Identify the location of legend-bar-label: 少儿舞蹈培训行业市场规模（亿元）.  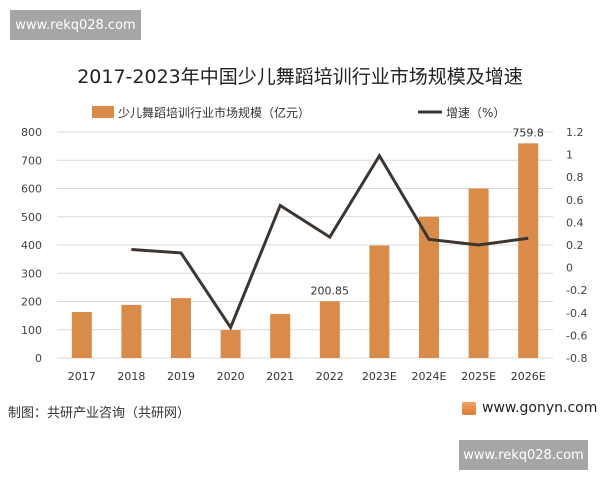
(214, 112).